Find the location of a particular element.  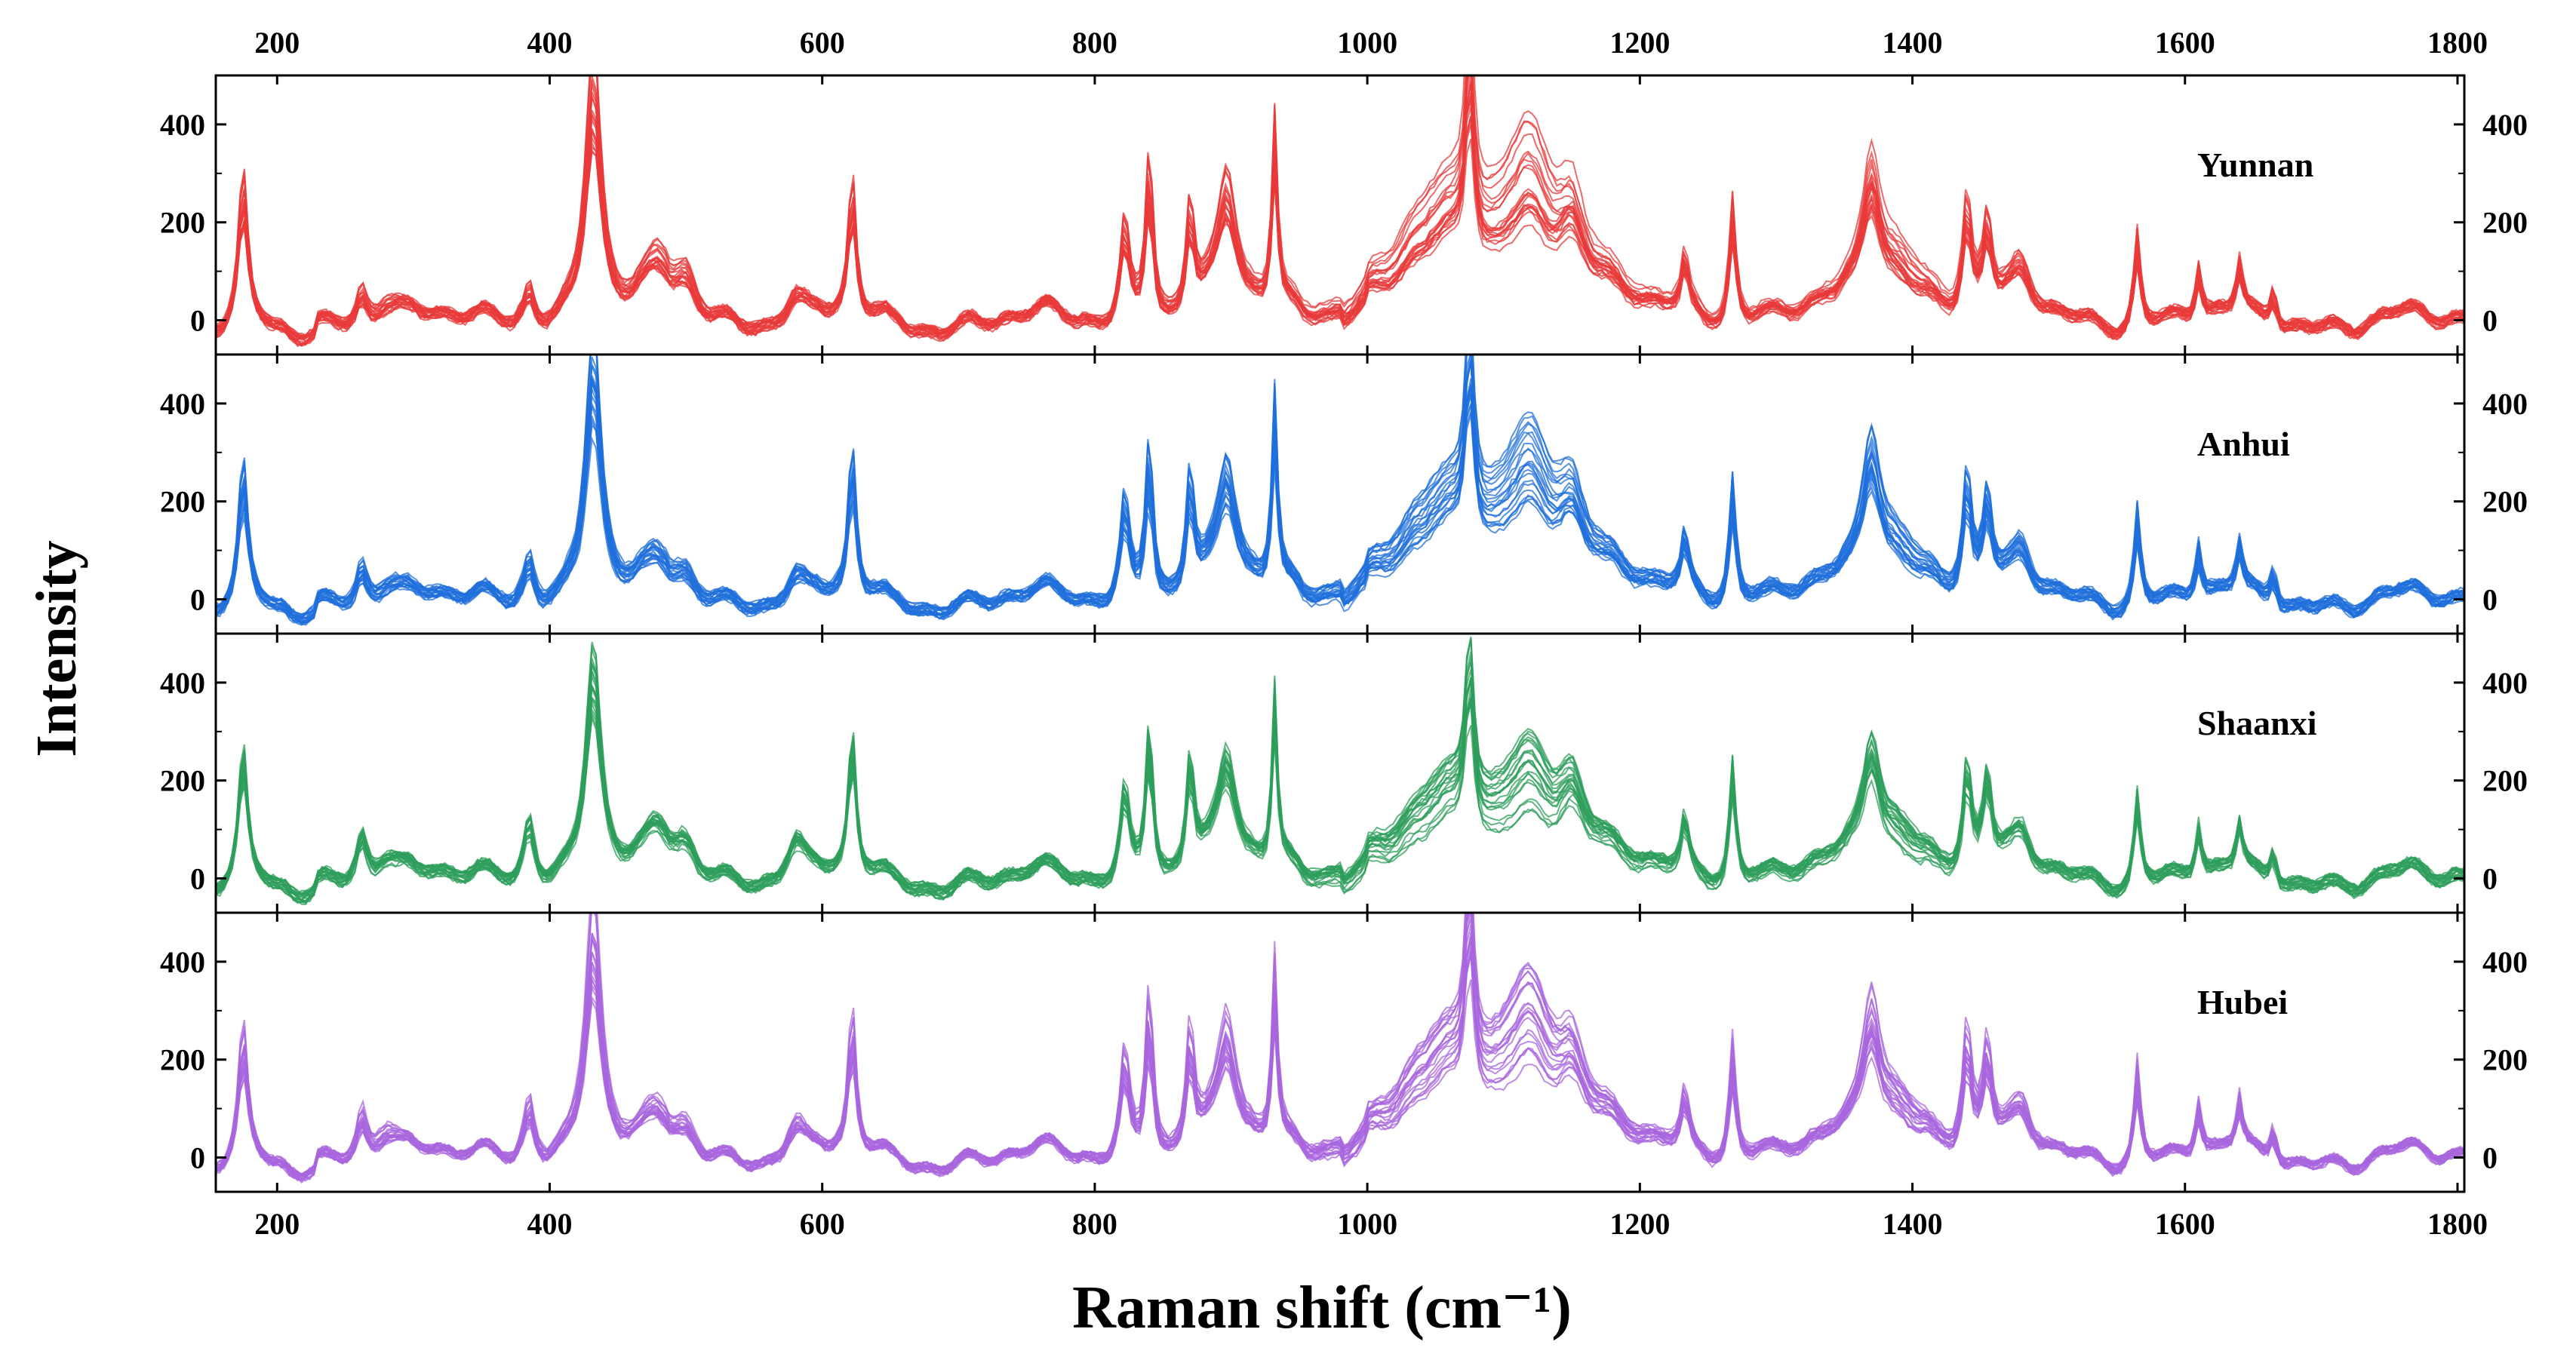

panel-label-hubei: Hubei is located at coordinates (2242, 1002).